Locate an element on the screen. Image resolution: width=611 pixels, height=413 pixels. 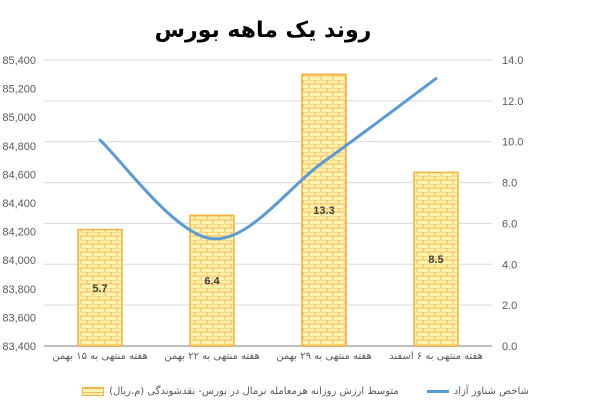
left-tick-label: 84,200 is located at coordinates (19, 233).